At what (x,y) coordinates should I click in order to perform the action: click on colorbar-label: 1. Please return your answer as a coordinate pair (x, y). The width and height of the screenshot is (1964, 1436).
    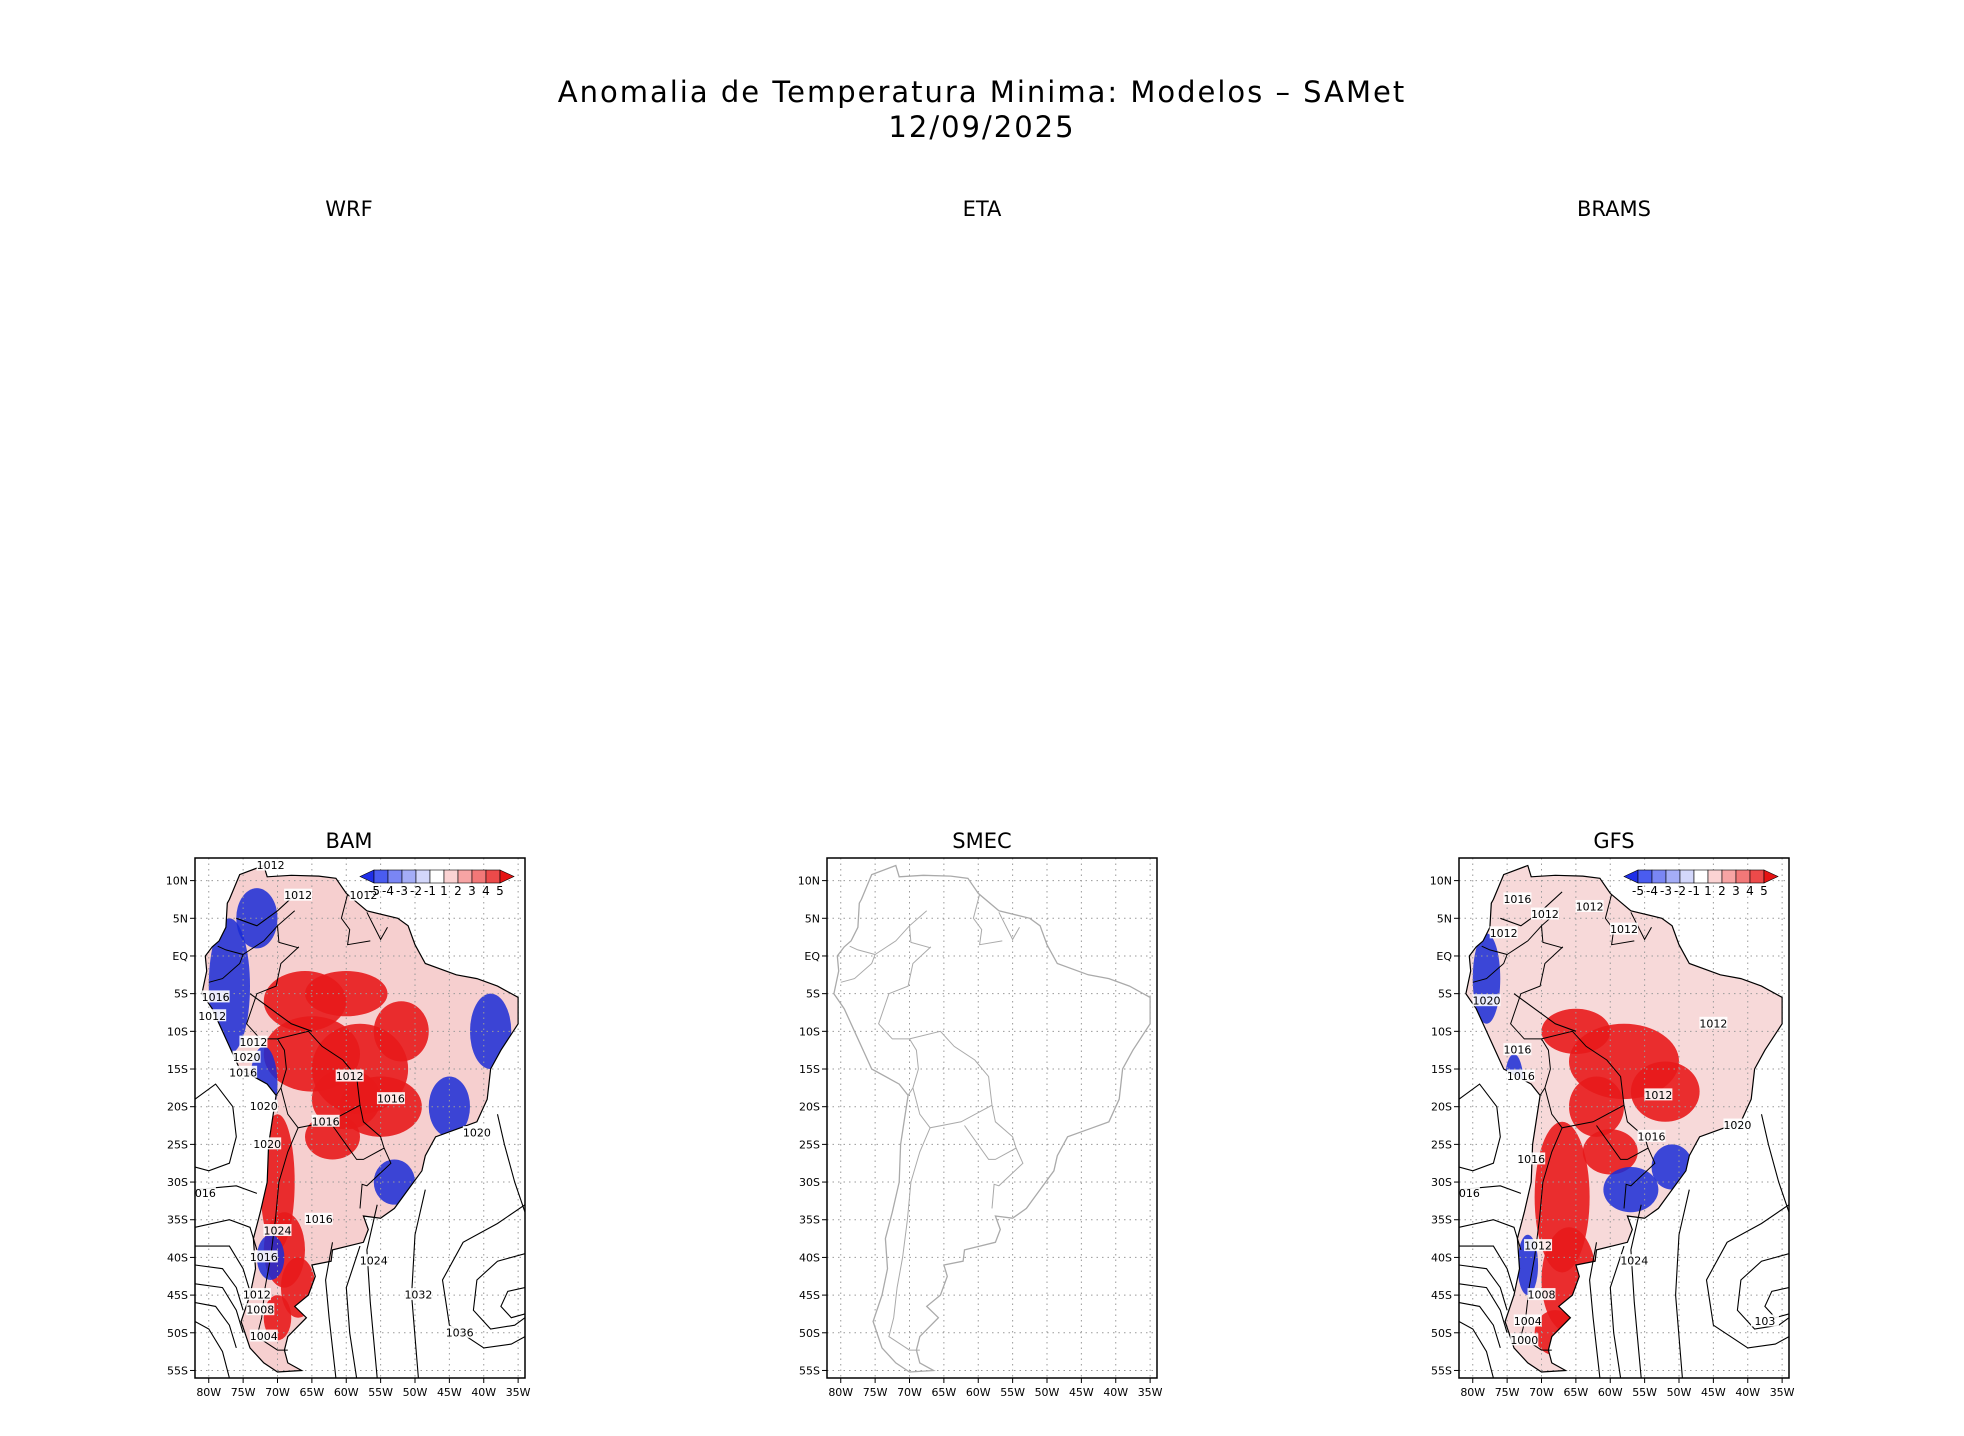
    Looking at the image, I should click on (1708, 891).